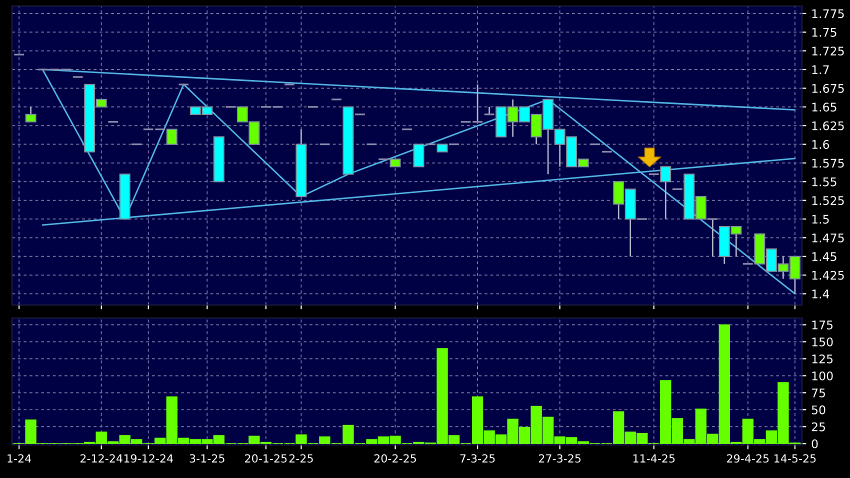  Describe the element at coordinates (824, 107) in the screenshot. I see `y-tick-label: 1.65` at that location.